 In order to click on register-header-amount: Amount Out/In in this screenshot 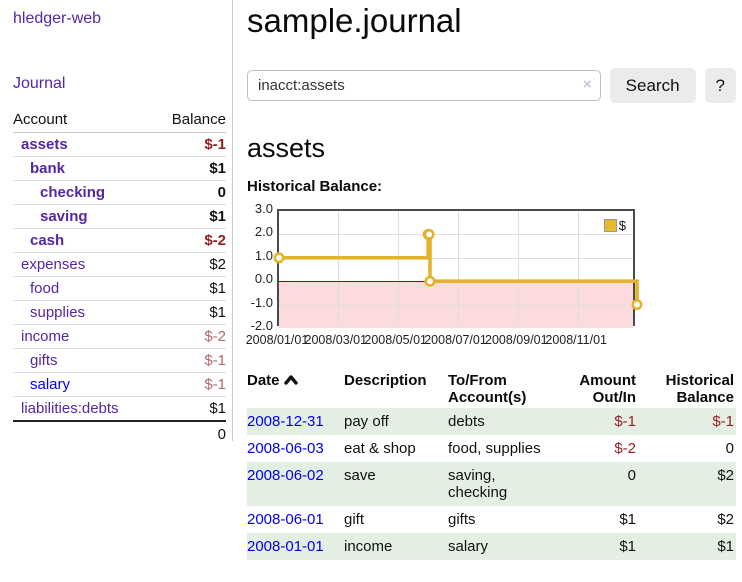, I will do `click(607, 389)`.